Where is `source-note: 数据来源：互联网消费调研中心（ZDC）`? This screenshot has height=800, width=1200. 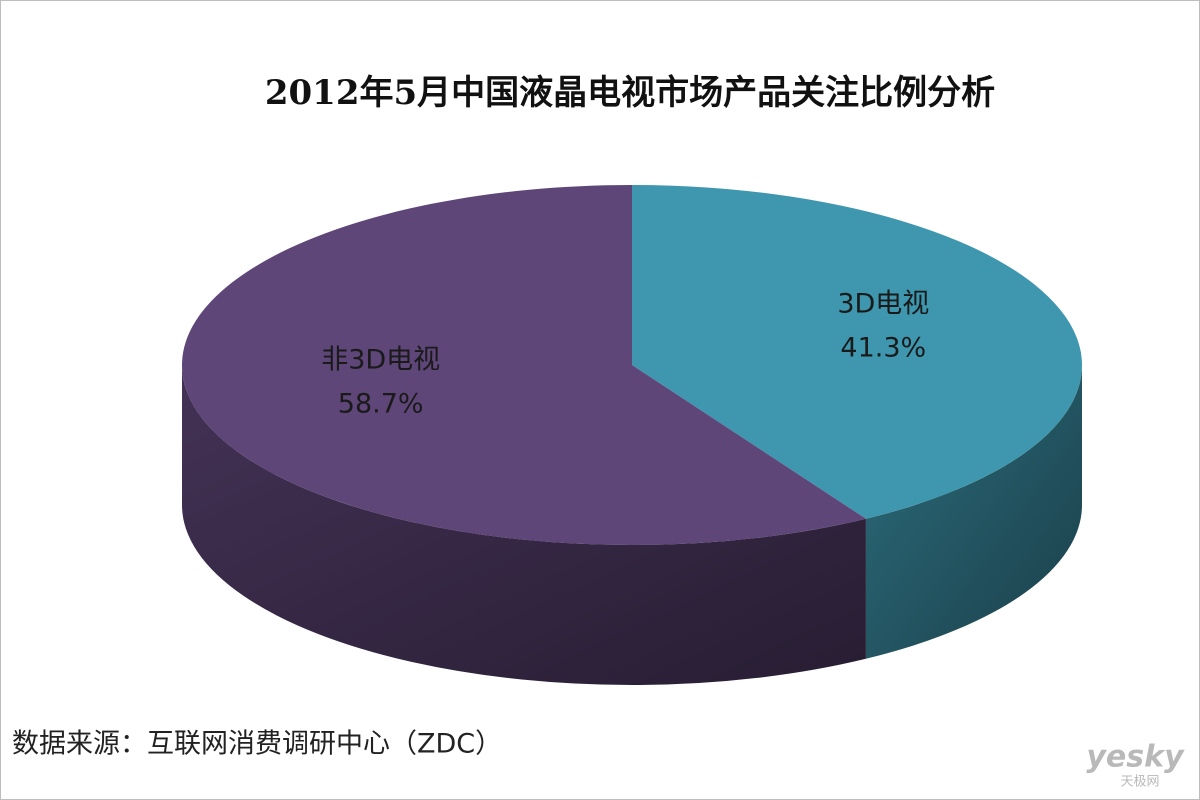 source-note: 数据来源：互联网消费调研中心（ZDC） is located at coordinates (257, 744).